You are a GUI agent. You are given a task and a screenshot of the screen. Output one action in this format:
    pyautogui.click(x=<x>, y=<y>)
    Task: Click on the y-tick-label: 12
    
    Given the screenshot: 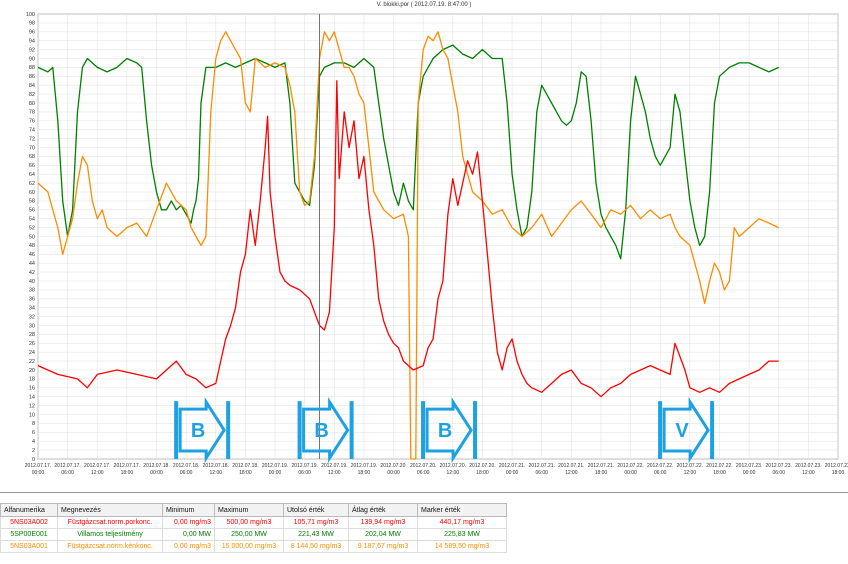 What is the action you would take?
    pyautogui.click(x=32, y=406)
    